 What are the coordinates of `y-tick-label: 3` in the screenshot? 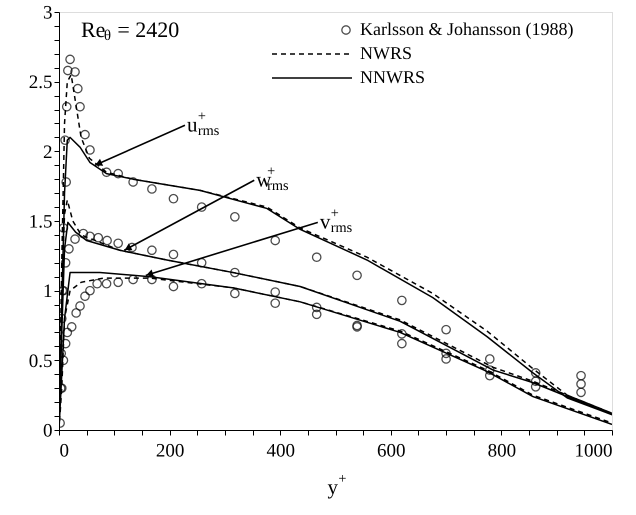 It's located at (47, 13).